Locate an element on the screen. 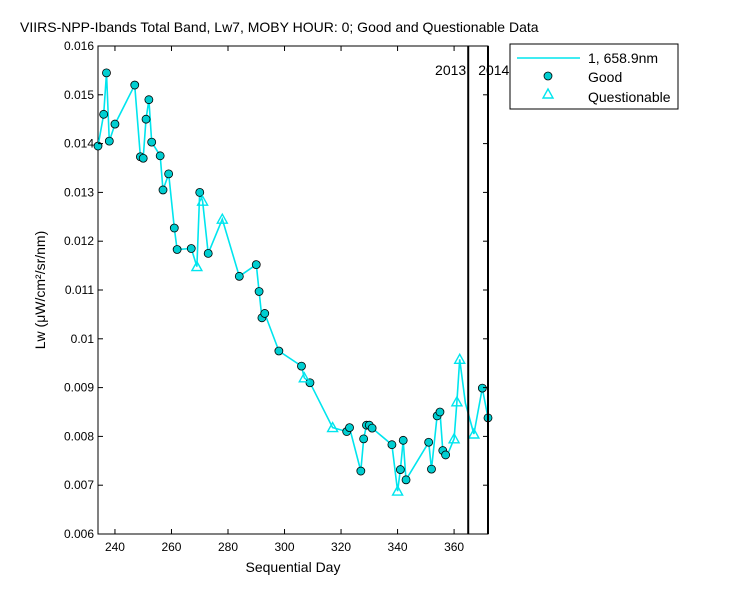 This screenshot has width=750, height=600. y-tick-label: 0.007 is located at coordinates (79, 485).